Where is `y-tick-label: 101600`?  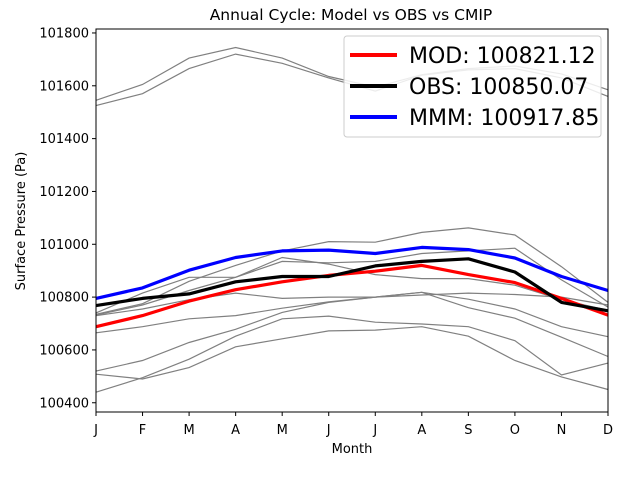 y-tick-label: 101600 is located at coordinates (64, 86).